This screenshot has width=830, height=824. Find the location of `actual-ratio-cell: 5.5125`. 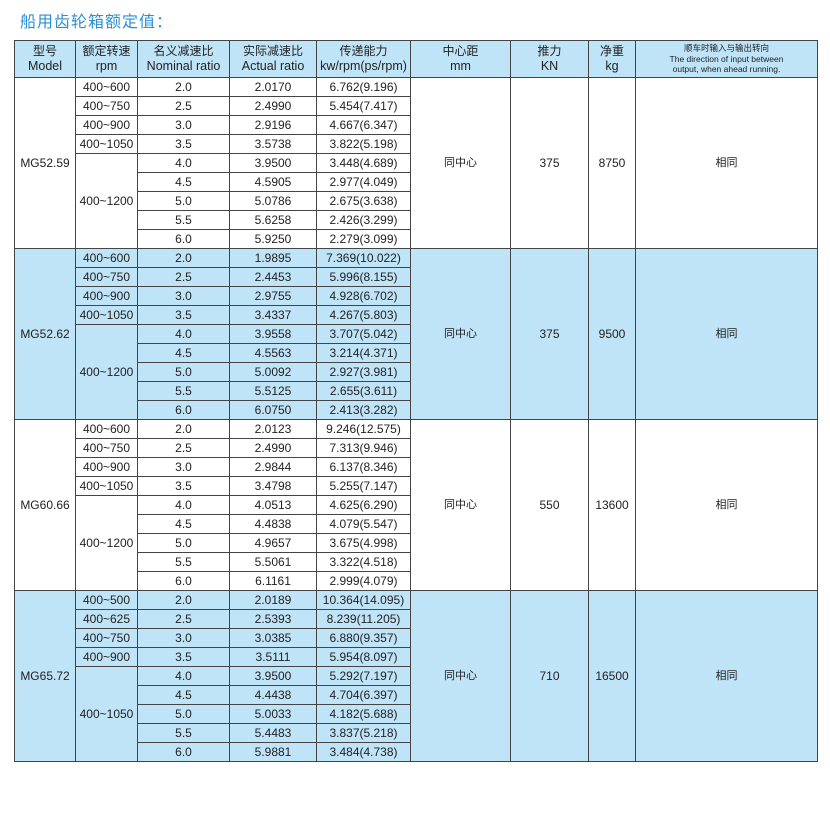

actual-ratio-cell: 5.5125 is located at coordinates (273, 391).